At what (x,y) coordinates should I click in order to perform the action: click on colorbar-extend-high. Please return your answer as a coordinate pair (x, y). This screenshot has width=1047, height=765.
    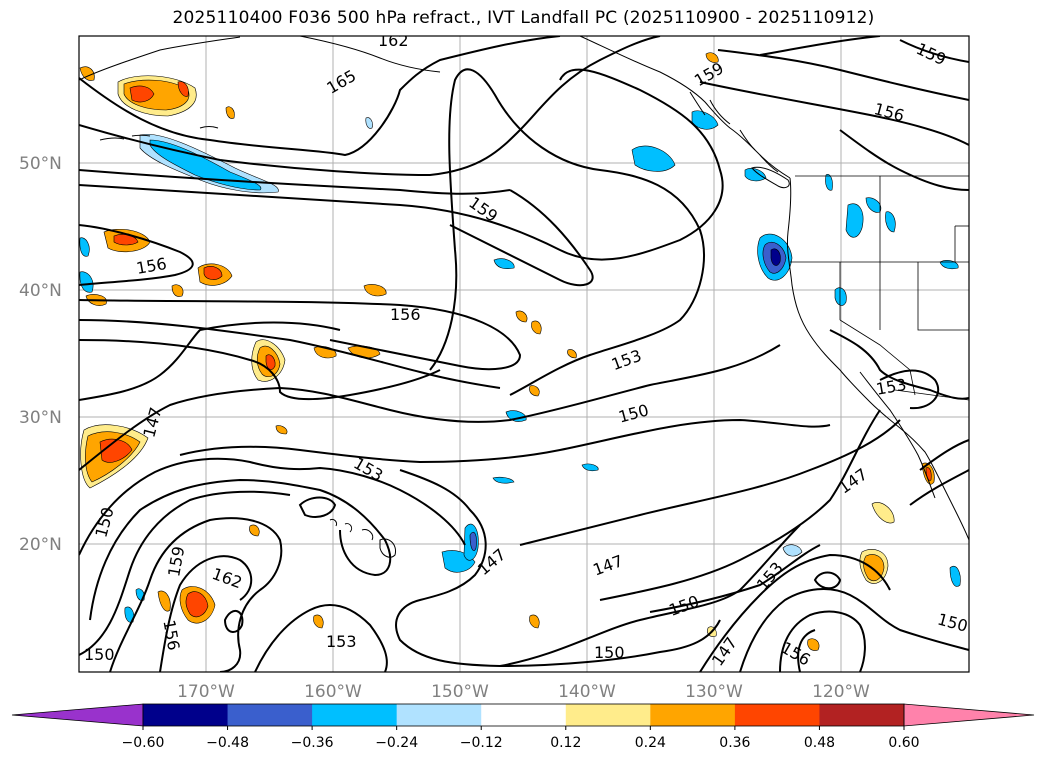
    Looking at the image, I should click on (969, 715).